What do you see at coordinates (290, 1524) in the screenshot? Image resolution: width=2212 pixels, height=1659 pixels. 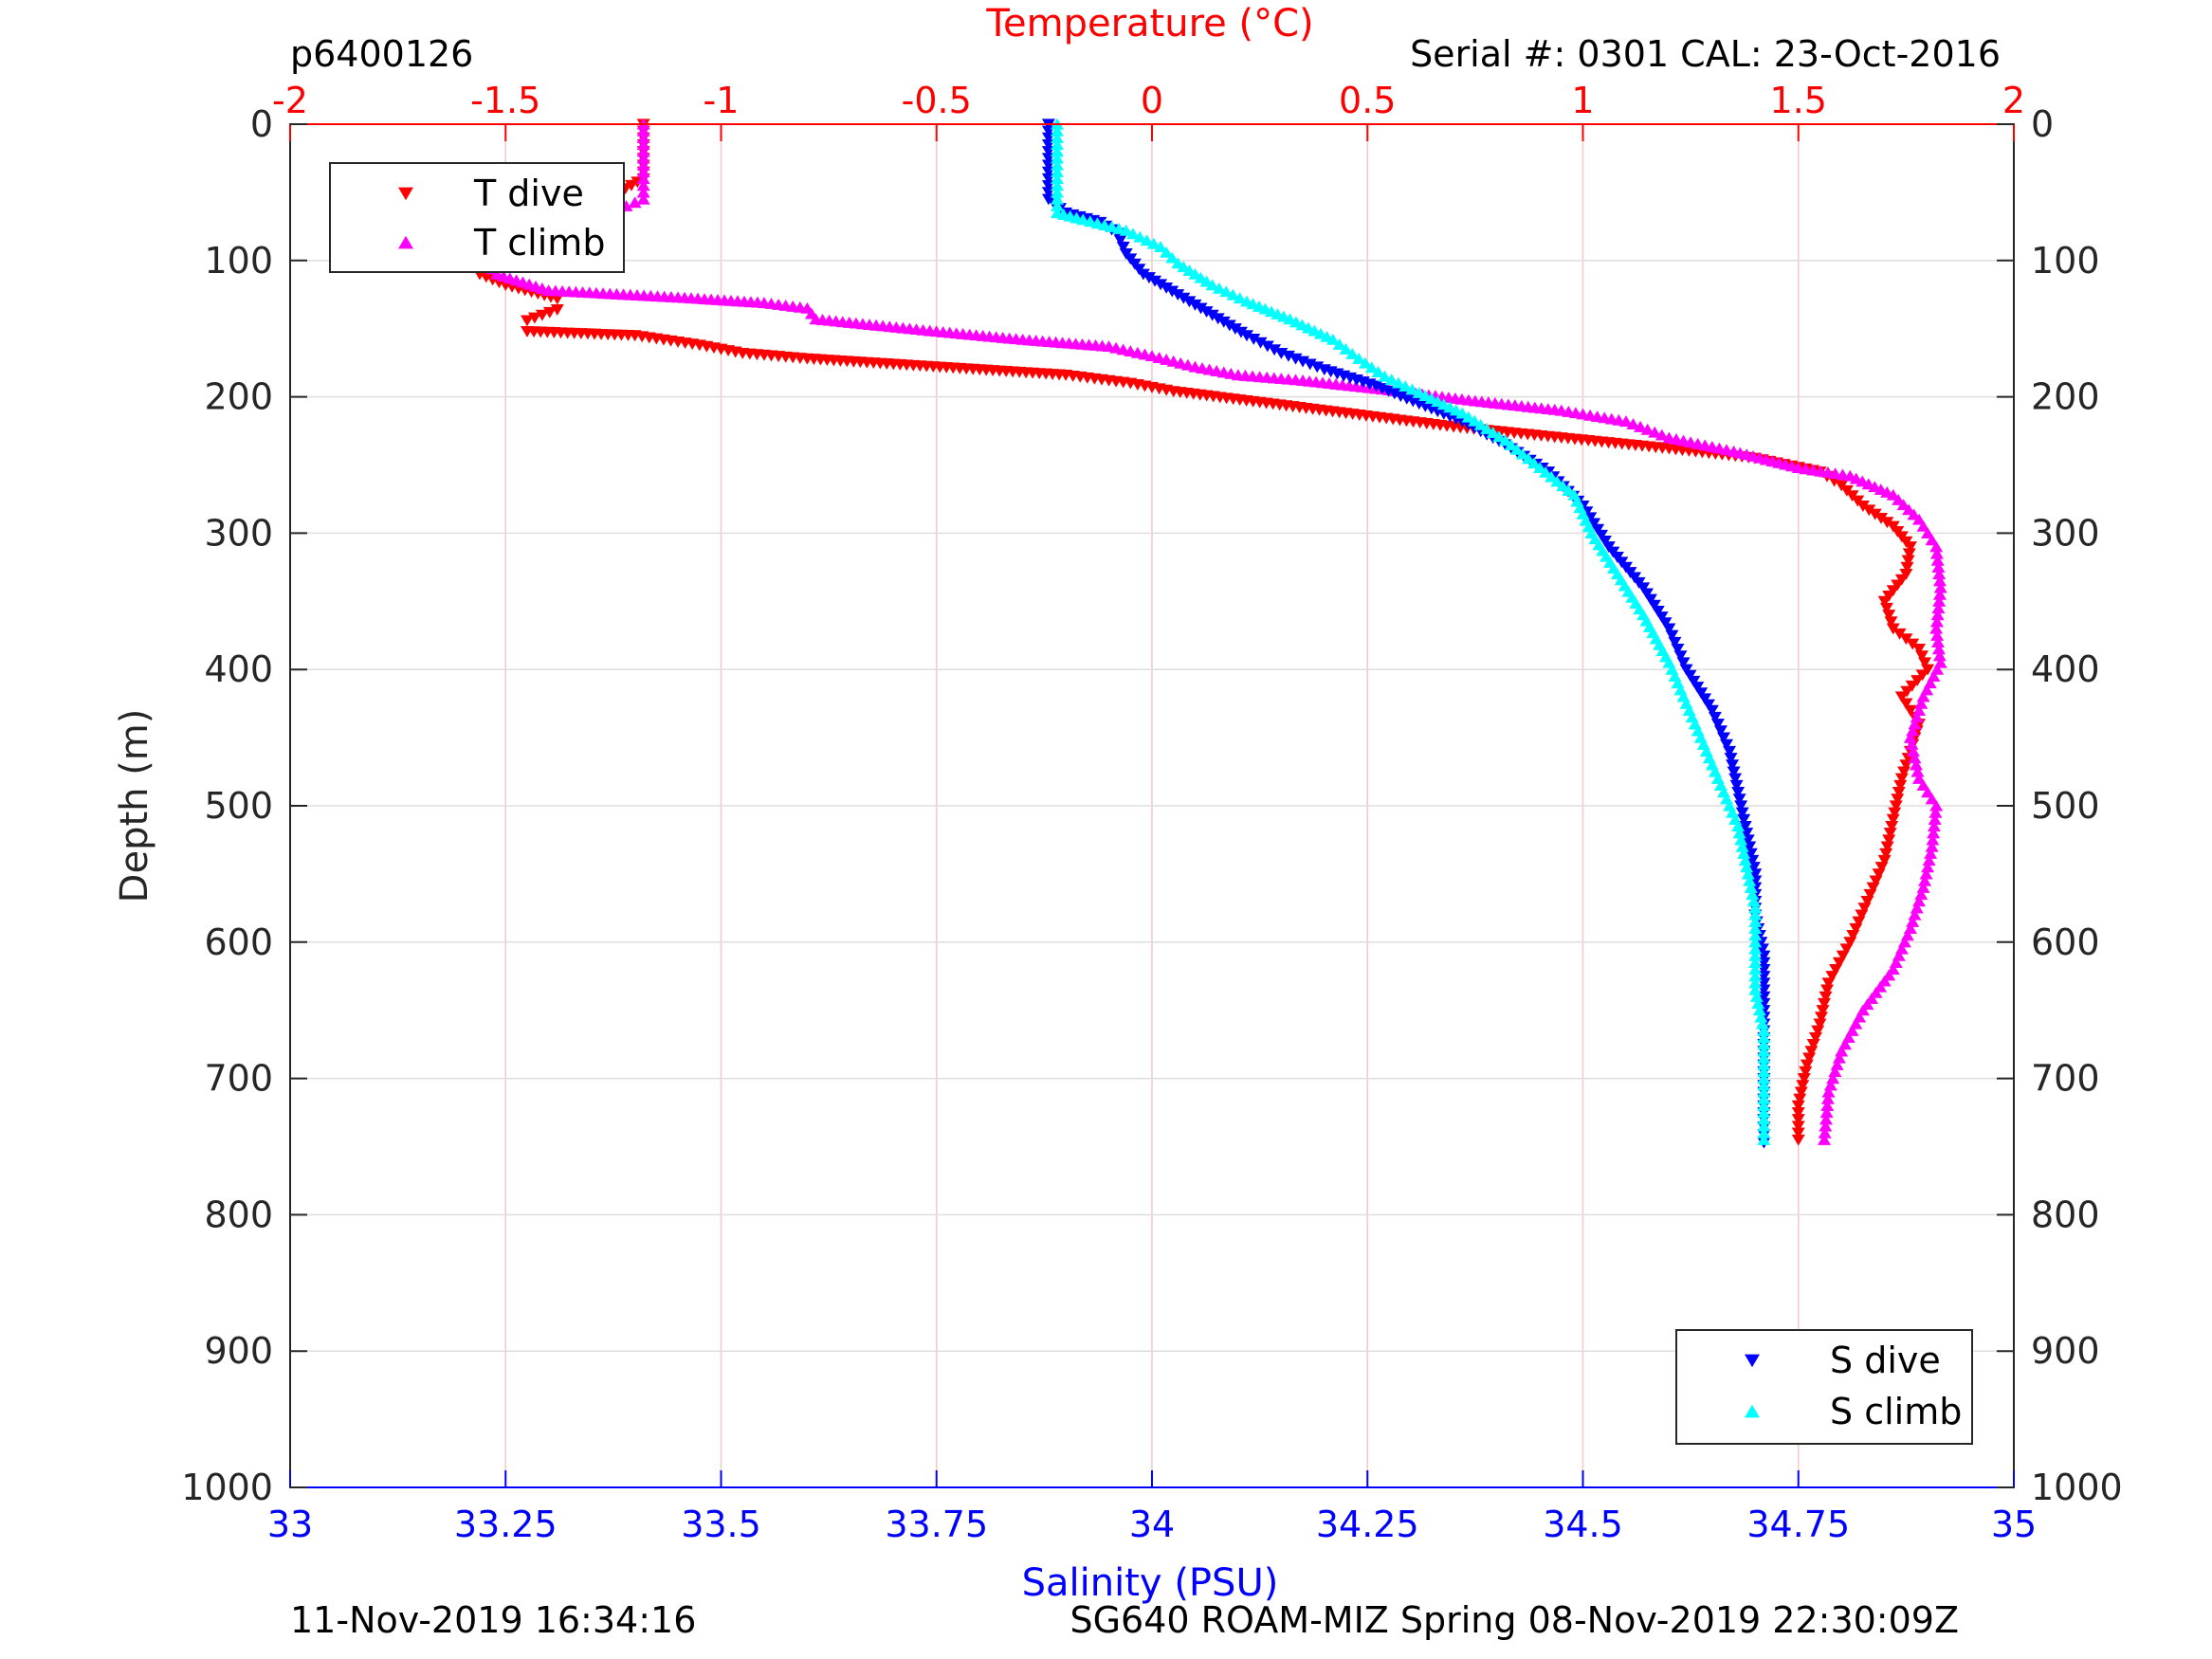 I see `salinity-tick-label: 33` at bounding box center [290, 1524].